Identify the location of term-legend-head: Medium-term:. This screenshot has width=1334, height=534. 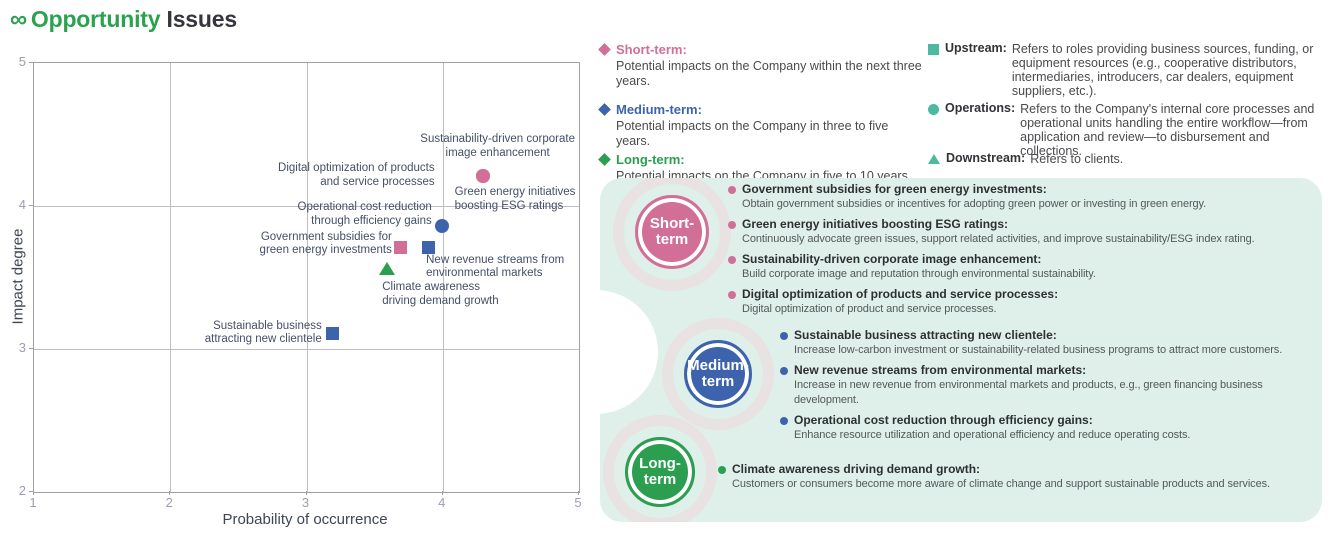
(759, 109).